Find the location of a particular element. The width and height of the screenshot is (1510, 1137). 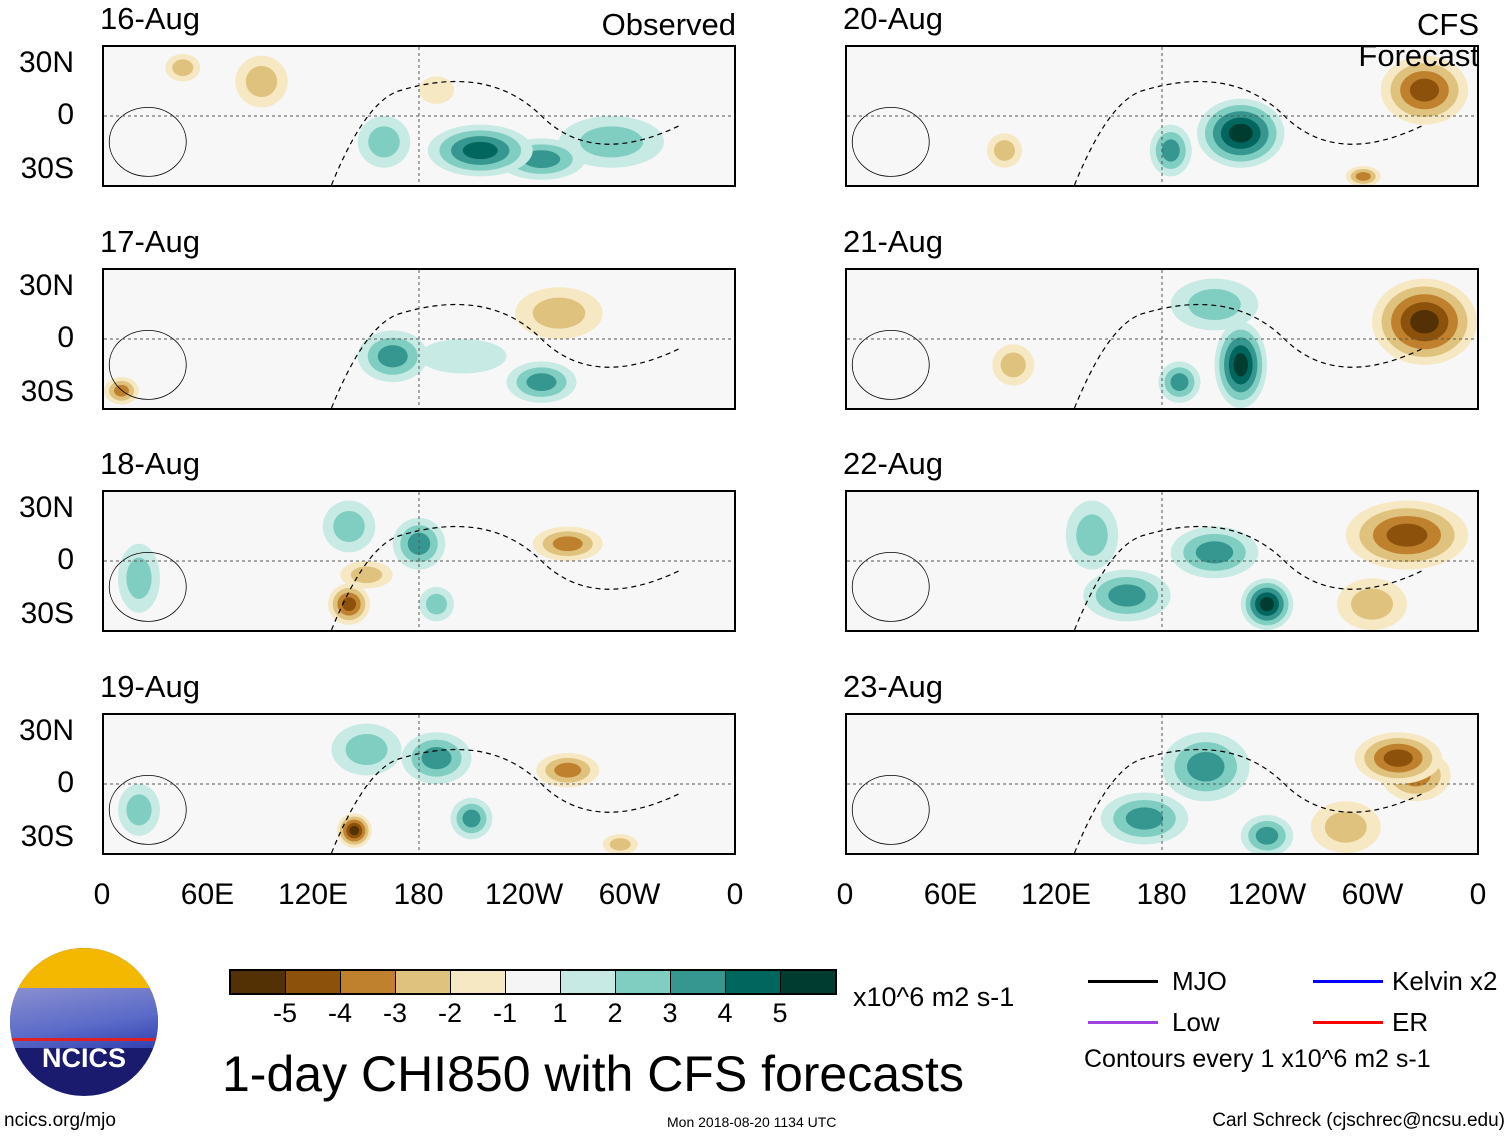

legend-low-line is located at coordinates (1123, 1022).